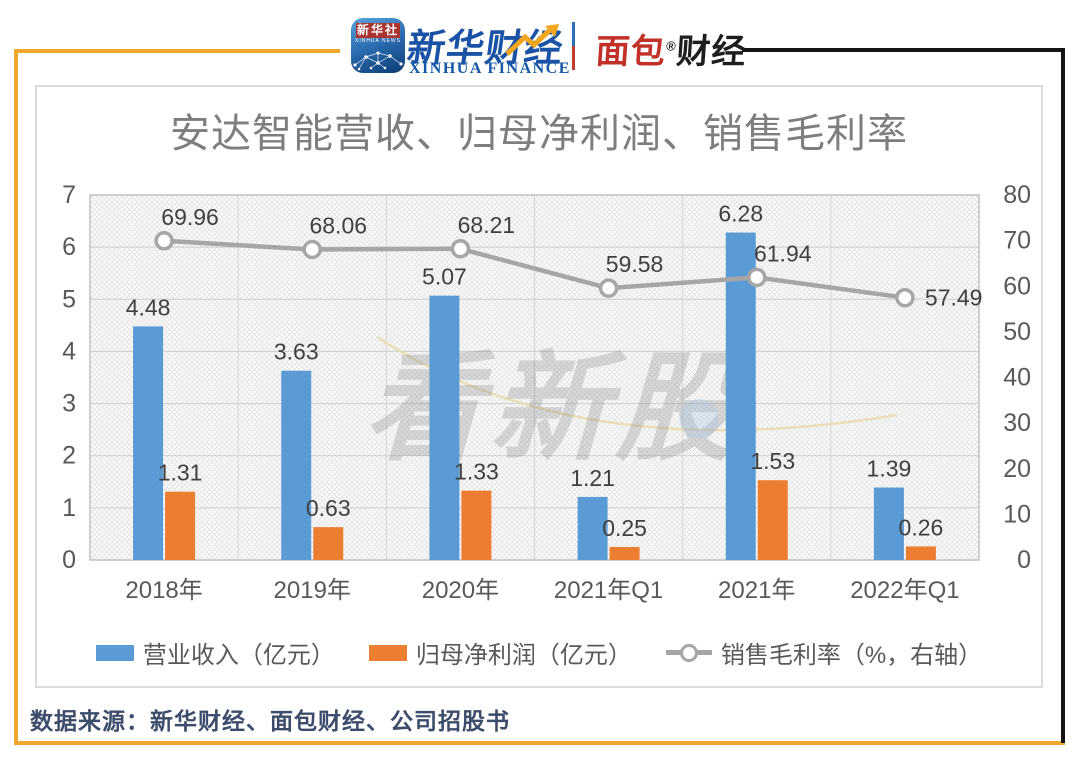 This screenshot has height=762, width=1080. What do you see at coordinates (532, 40) in the screenshot?
I see `lightning-arrow-icon` at bounding box center [532, 40].